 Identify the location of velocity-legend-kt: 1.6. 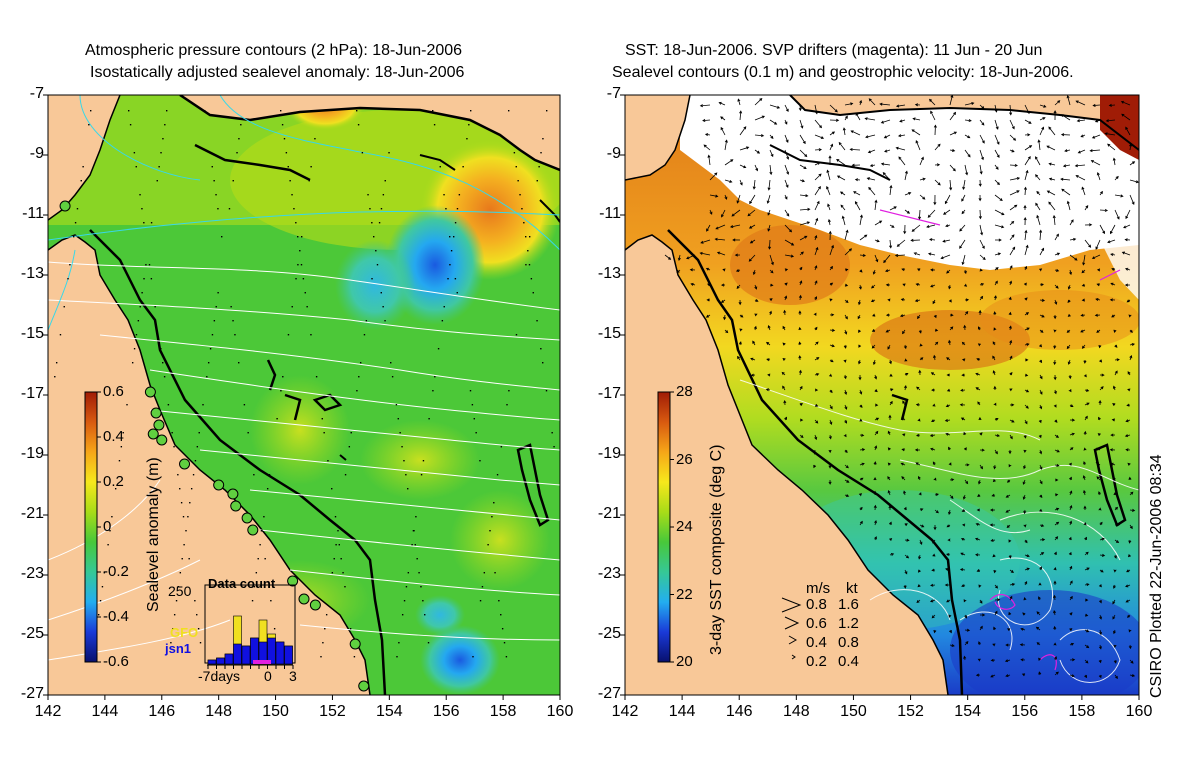
(848, 604).